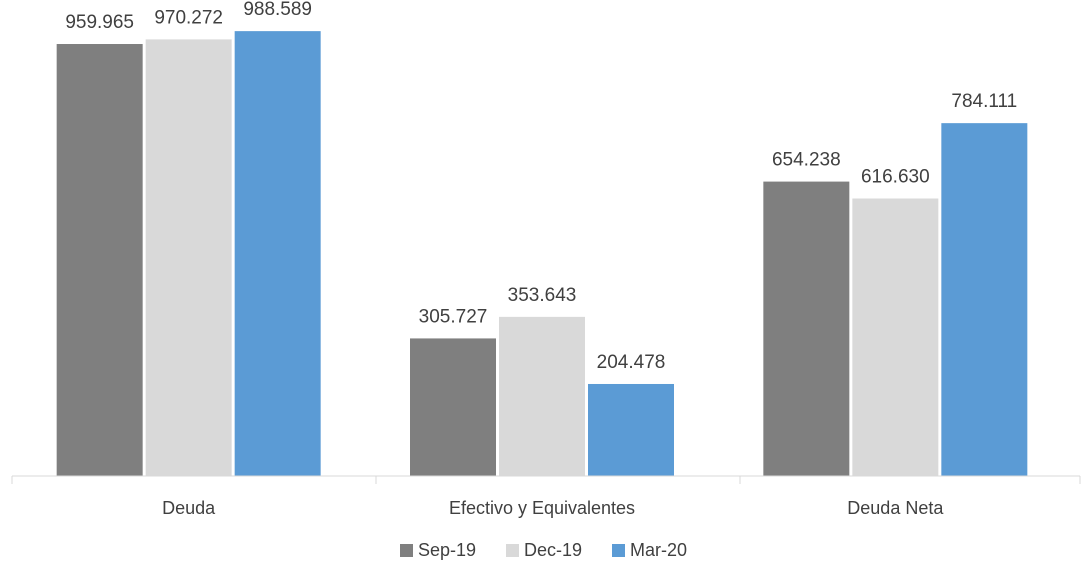  Describe the element at coordinates (631, 362) in the screenshot. I see `data-label: 204.478` at that location.